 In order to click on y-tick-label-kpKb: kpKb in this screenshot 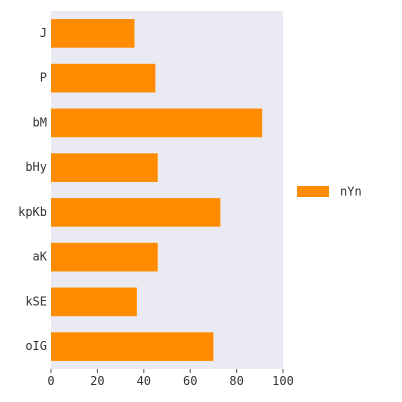, I will do `click(32, 212)`.